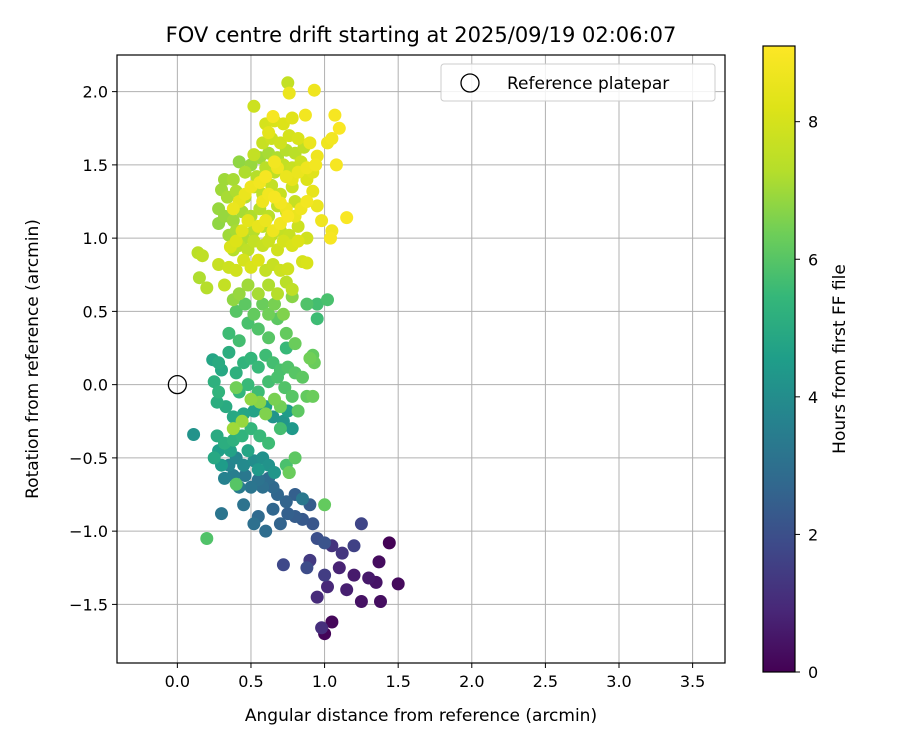 The height and width of the screenshot is (750, 900). I want to click on x-tick-label: 0.0, so click(177, 681).